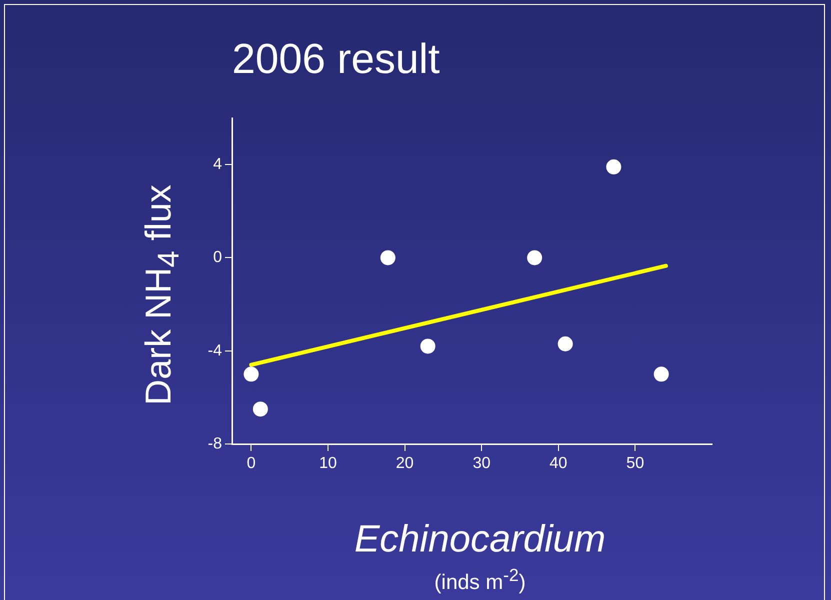 The image size is (831, 600). I want to click on y-tick-label: 0, so click(217, 257).